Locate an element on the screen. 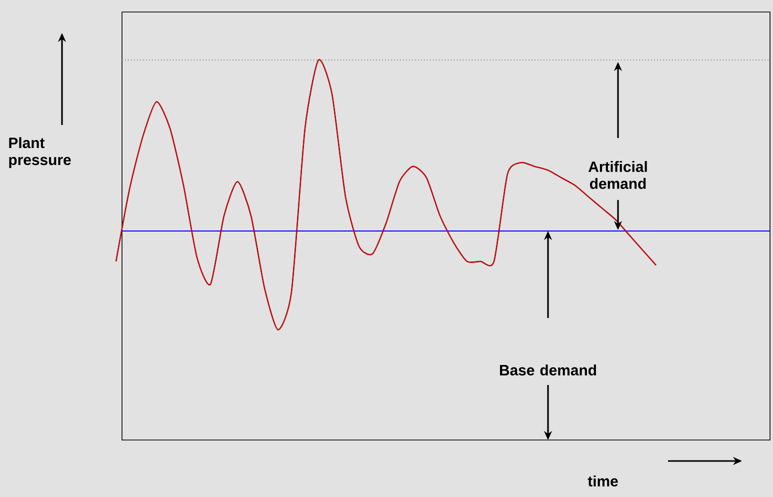 This screenshot has width=773, height=497. annotation: Artificial demand is located at coordinates (617, 175).